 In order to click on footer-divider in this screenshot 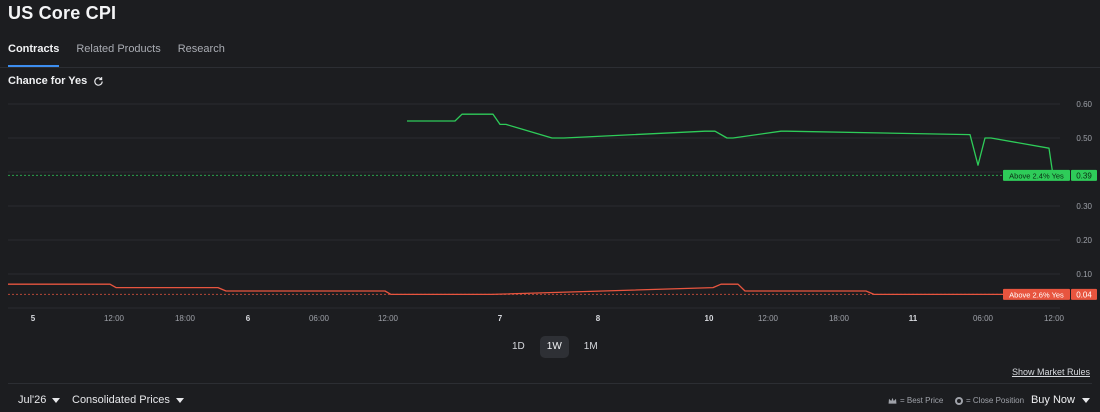, I will do `click(550, 383)`.